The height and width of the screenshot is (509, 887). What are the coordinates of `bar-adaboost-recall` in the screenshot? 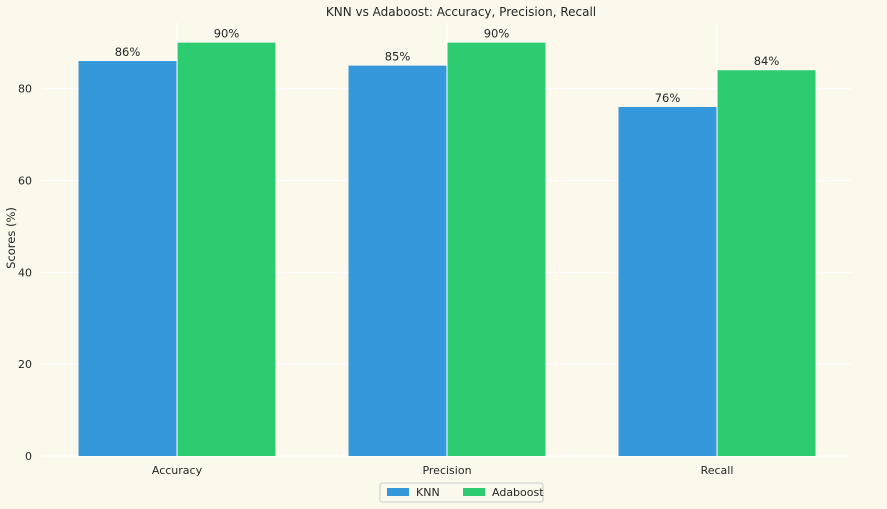 It's located at (766, 263).